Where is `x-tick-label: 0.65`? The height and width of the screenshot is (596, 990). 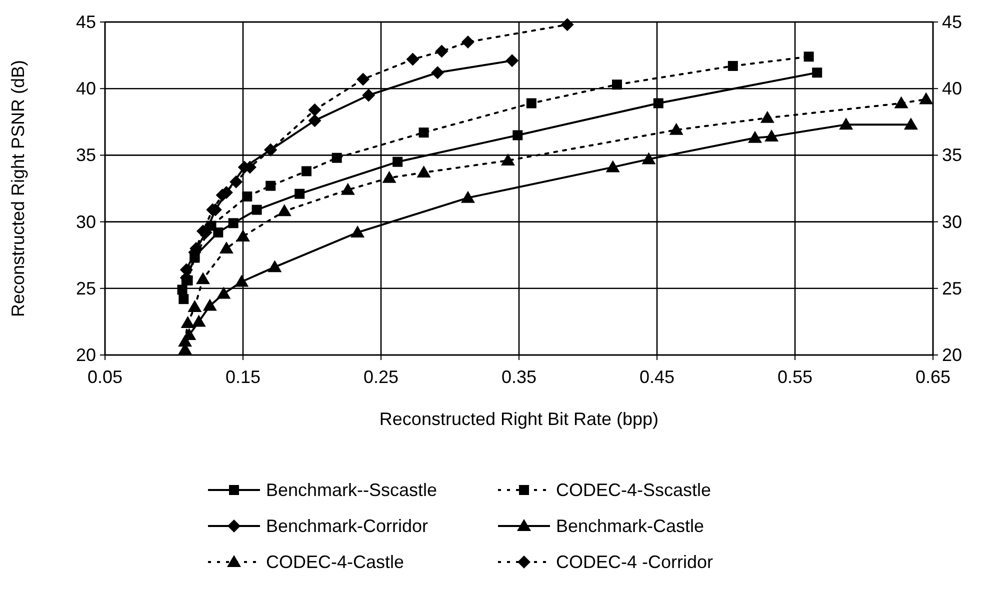 x-tick-label: 0.65 is located at coordinates (933, 377).